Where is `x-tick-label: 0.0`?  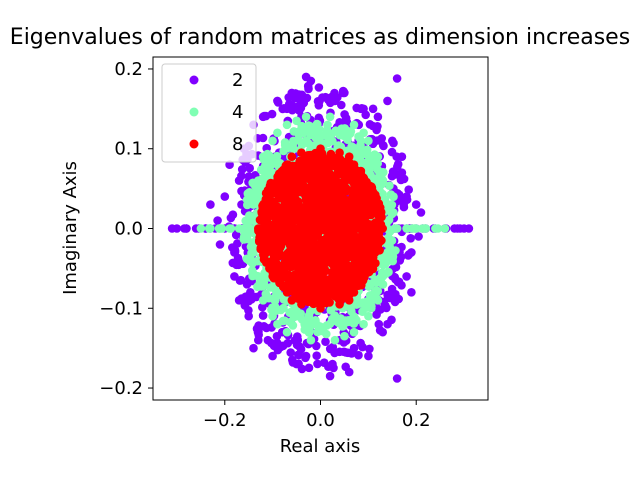
x-tick-label: 0.0 is located at coordinates (320, 420).